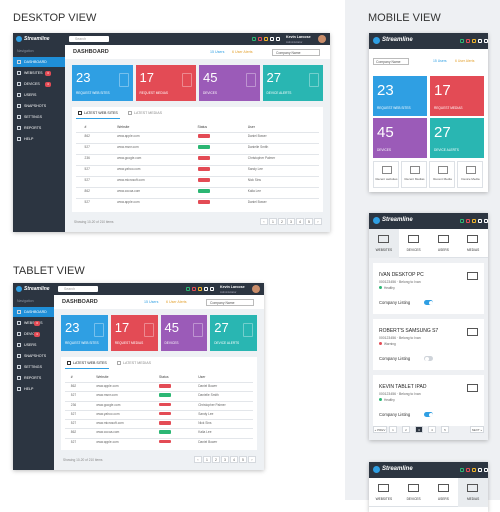 This screenshot has width=500, height=512. Describe the element at coordinates (477, 429) in the screenshot. I see `page-button: NEXT »` at that location.